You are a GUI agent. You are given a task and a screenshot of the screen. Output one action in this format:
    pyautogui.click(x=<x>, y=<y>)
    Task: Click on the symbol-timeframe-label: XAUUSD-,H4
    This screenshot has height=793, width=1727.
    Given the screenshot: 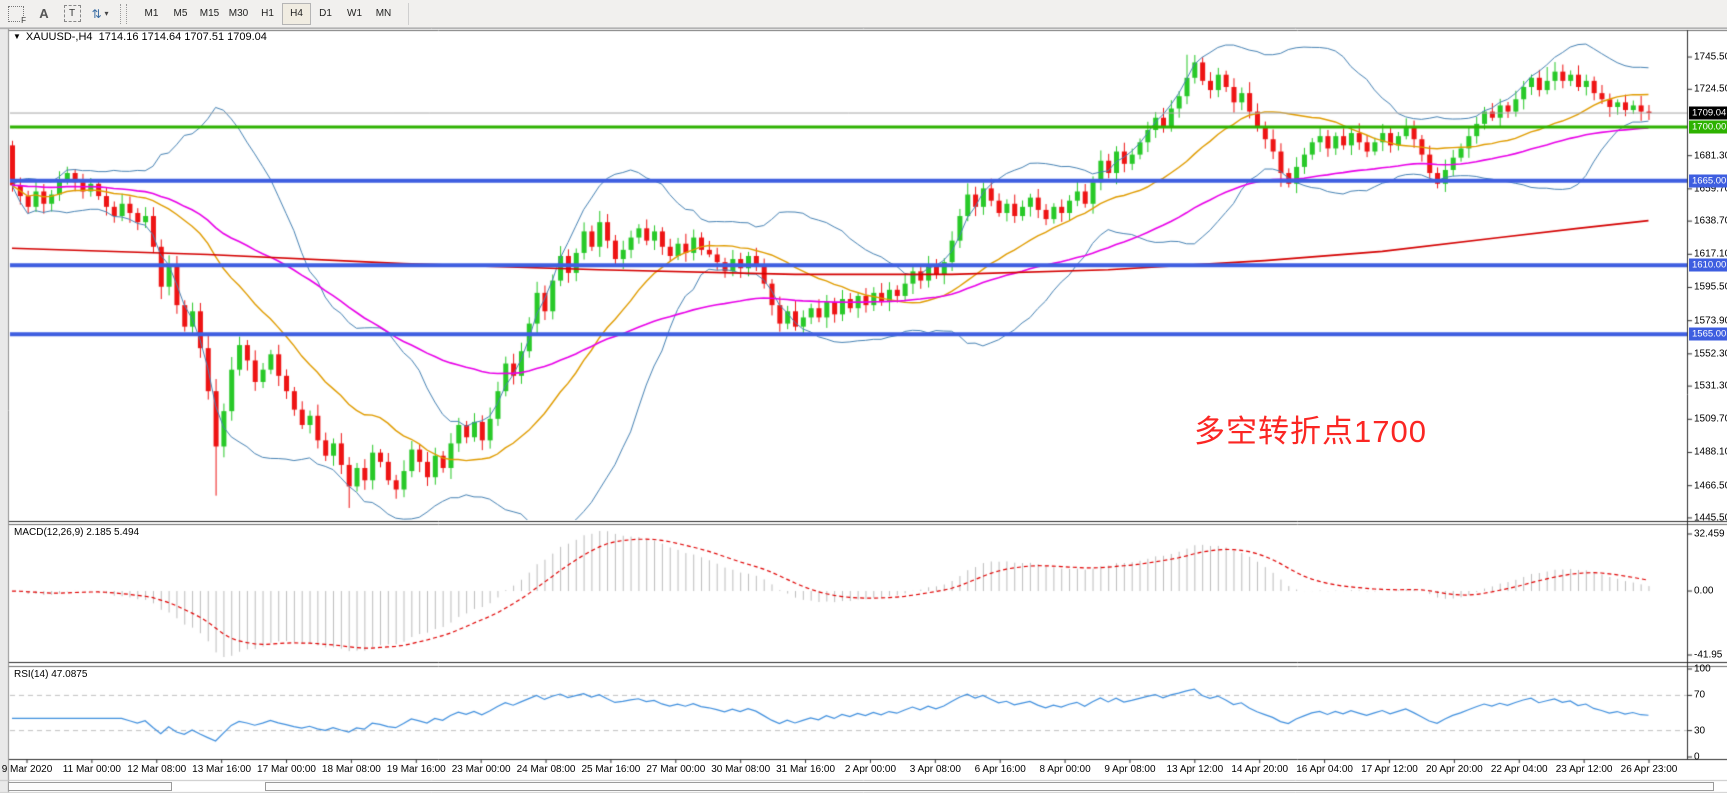 What is the action you would take?
    pyautogui.click(x=59, y=37)
    